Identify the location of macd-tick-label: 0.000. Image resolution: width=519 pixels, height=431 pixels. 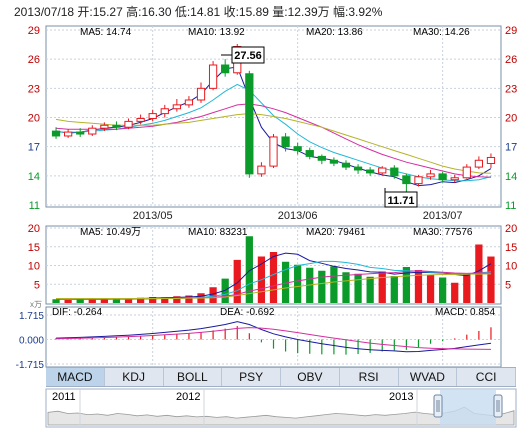
(31, 341).